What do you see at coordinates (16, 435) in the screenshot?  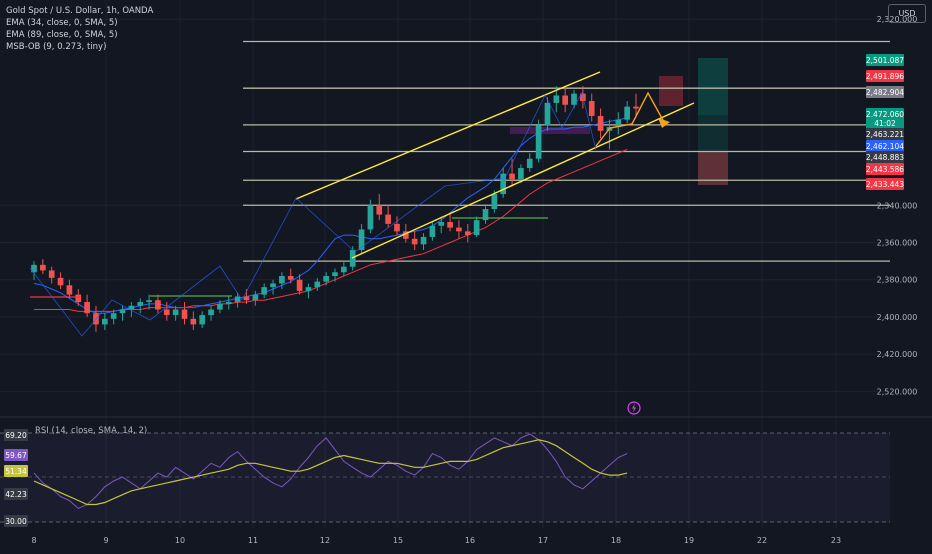 I see `rsi-tag-label: 69.20` at bounding box center [16, 435].